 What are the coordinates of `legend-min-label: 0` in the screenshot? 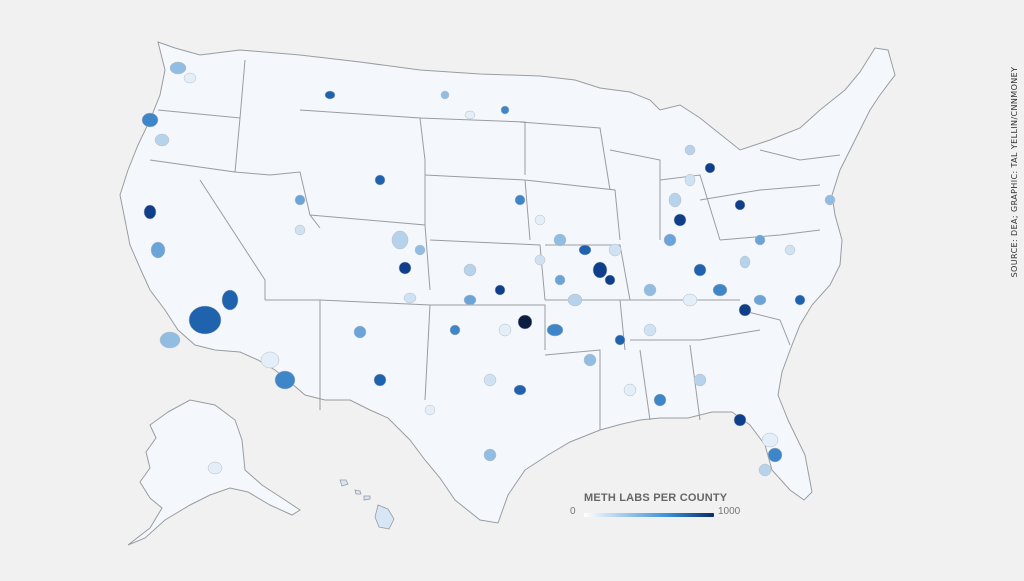 It's located at (573, 511).